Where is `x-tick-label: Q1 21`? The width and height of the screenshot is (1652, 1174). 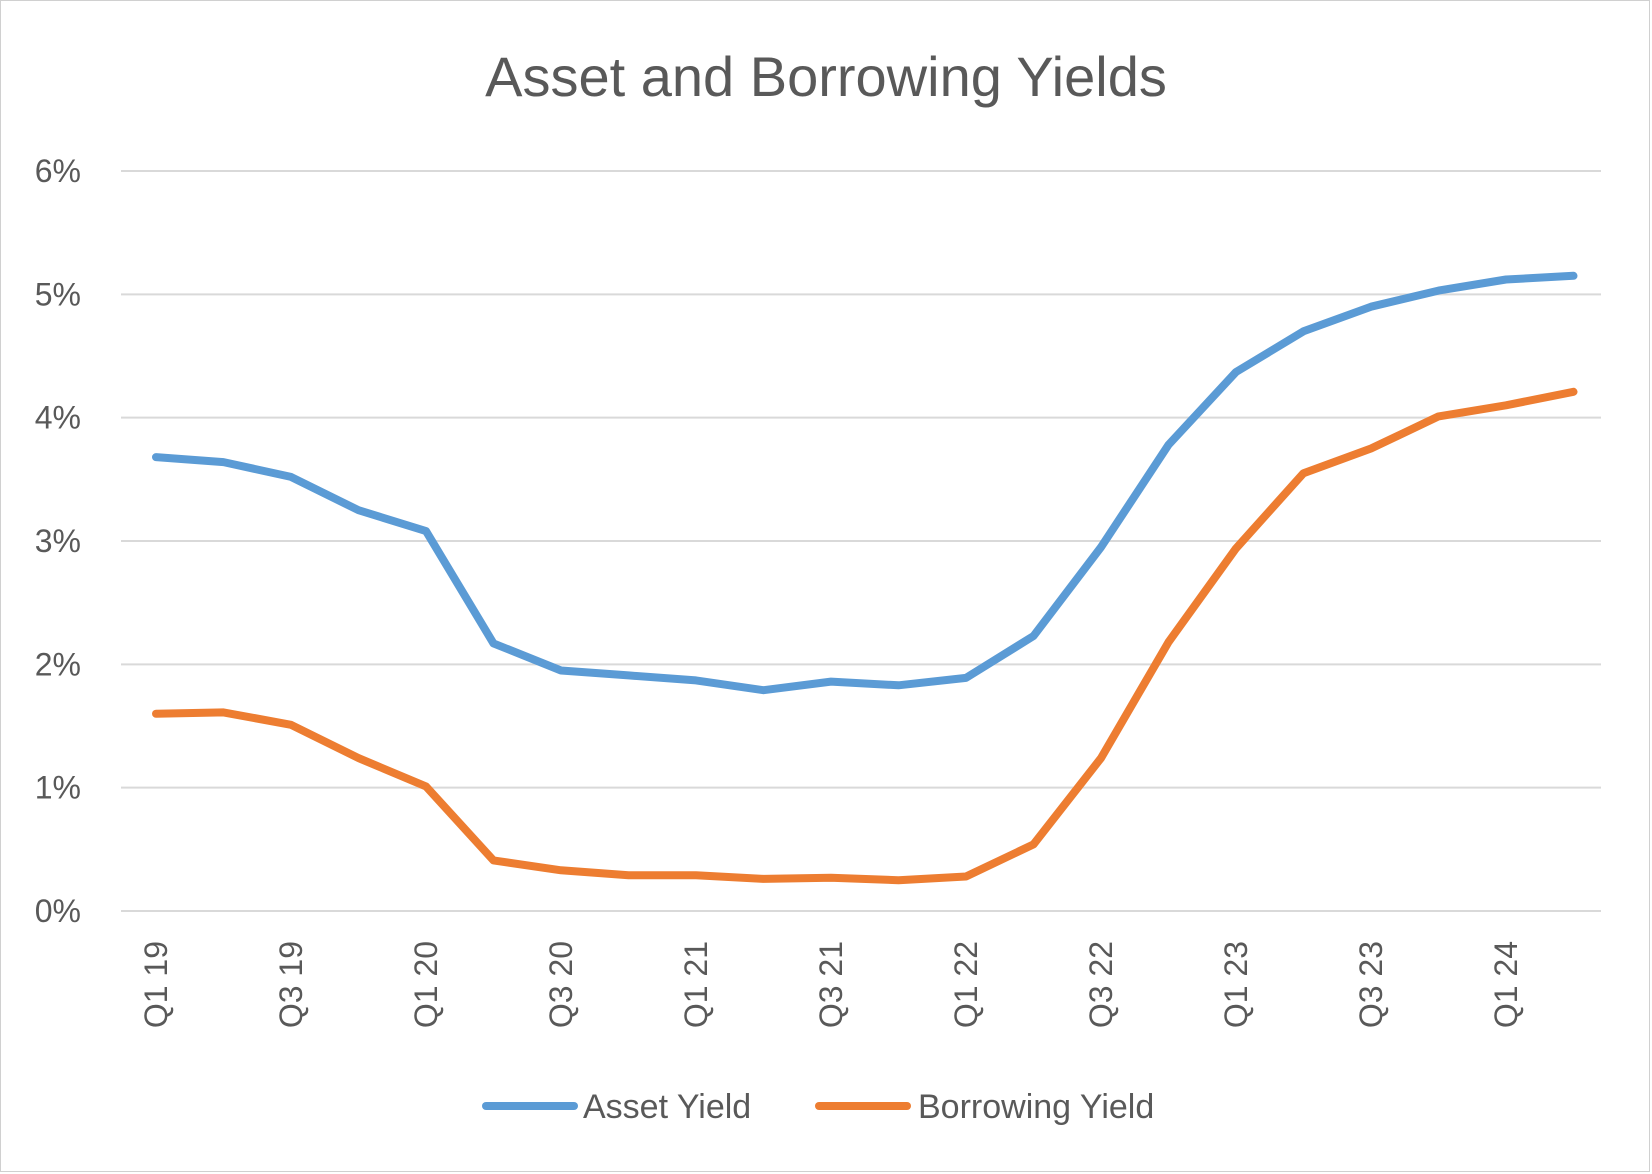 x-tick-label: Q1 21 is located at coordinates (696, 984).